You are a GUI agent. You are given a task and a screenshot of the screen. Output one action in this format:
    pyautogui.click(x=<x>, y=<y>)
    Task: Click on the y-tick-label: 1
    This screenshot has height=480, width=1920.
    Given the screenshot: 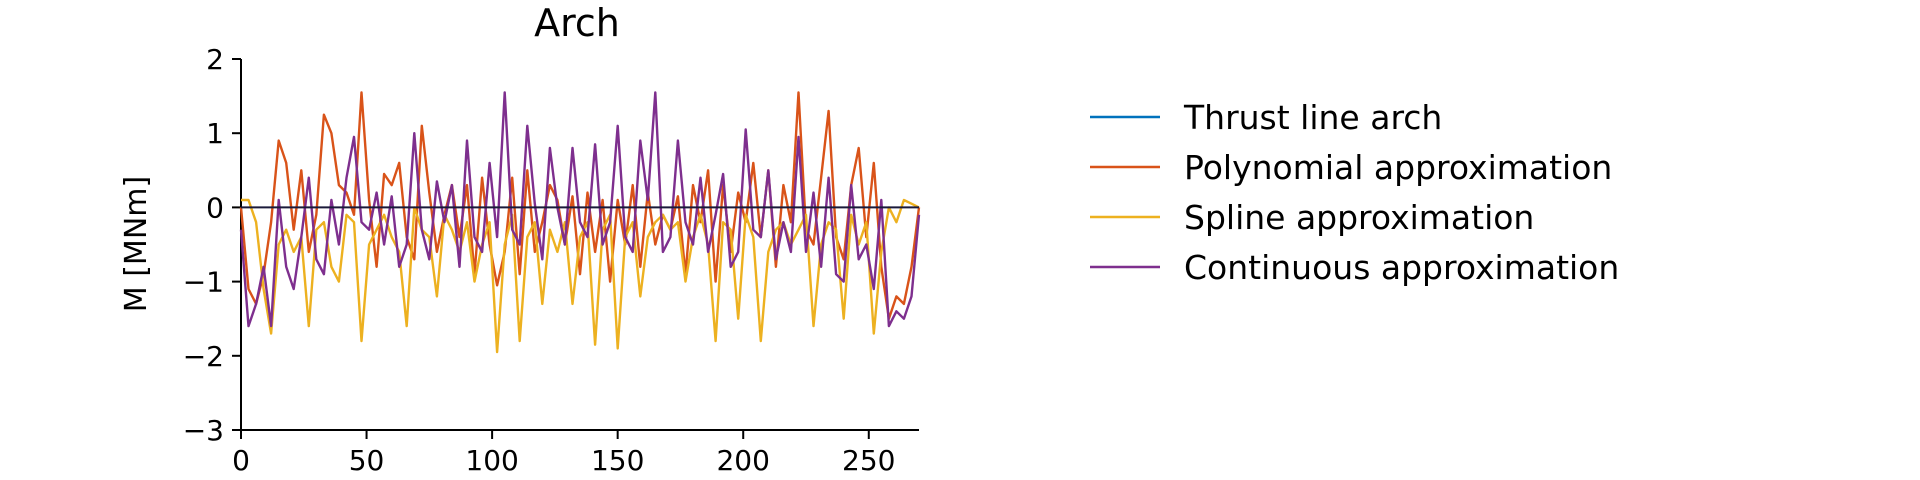 What is the action you would take?
    pyautogui.click(x=215, y=133)
    